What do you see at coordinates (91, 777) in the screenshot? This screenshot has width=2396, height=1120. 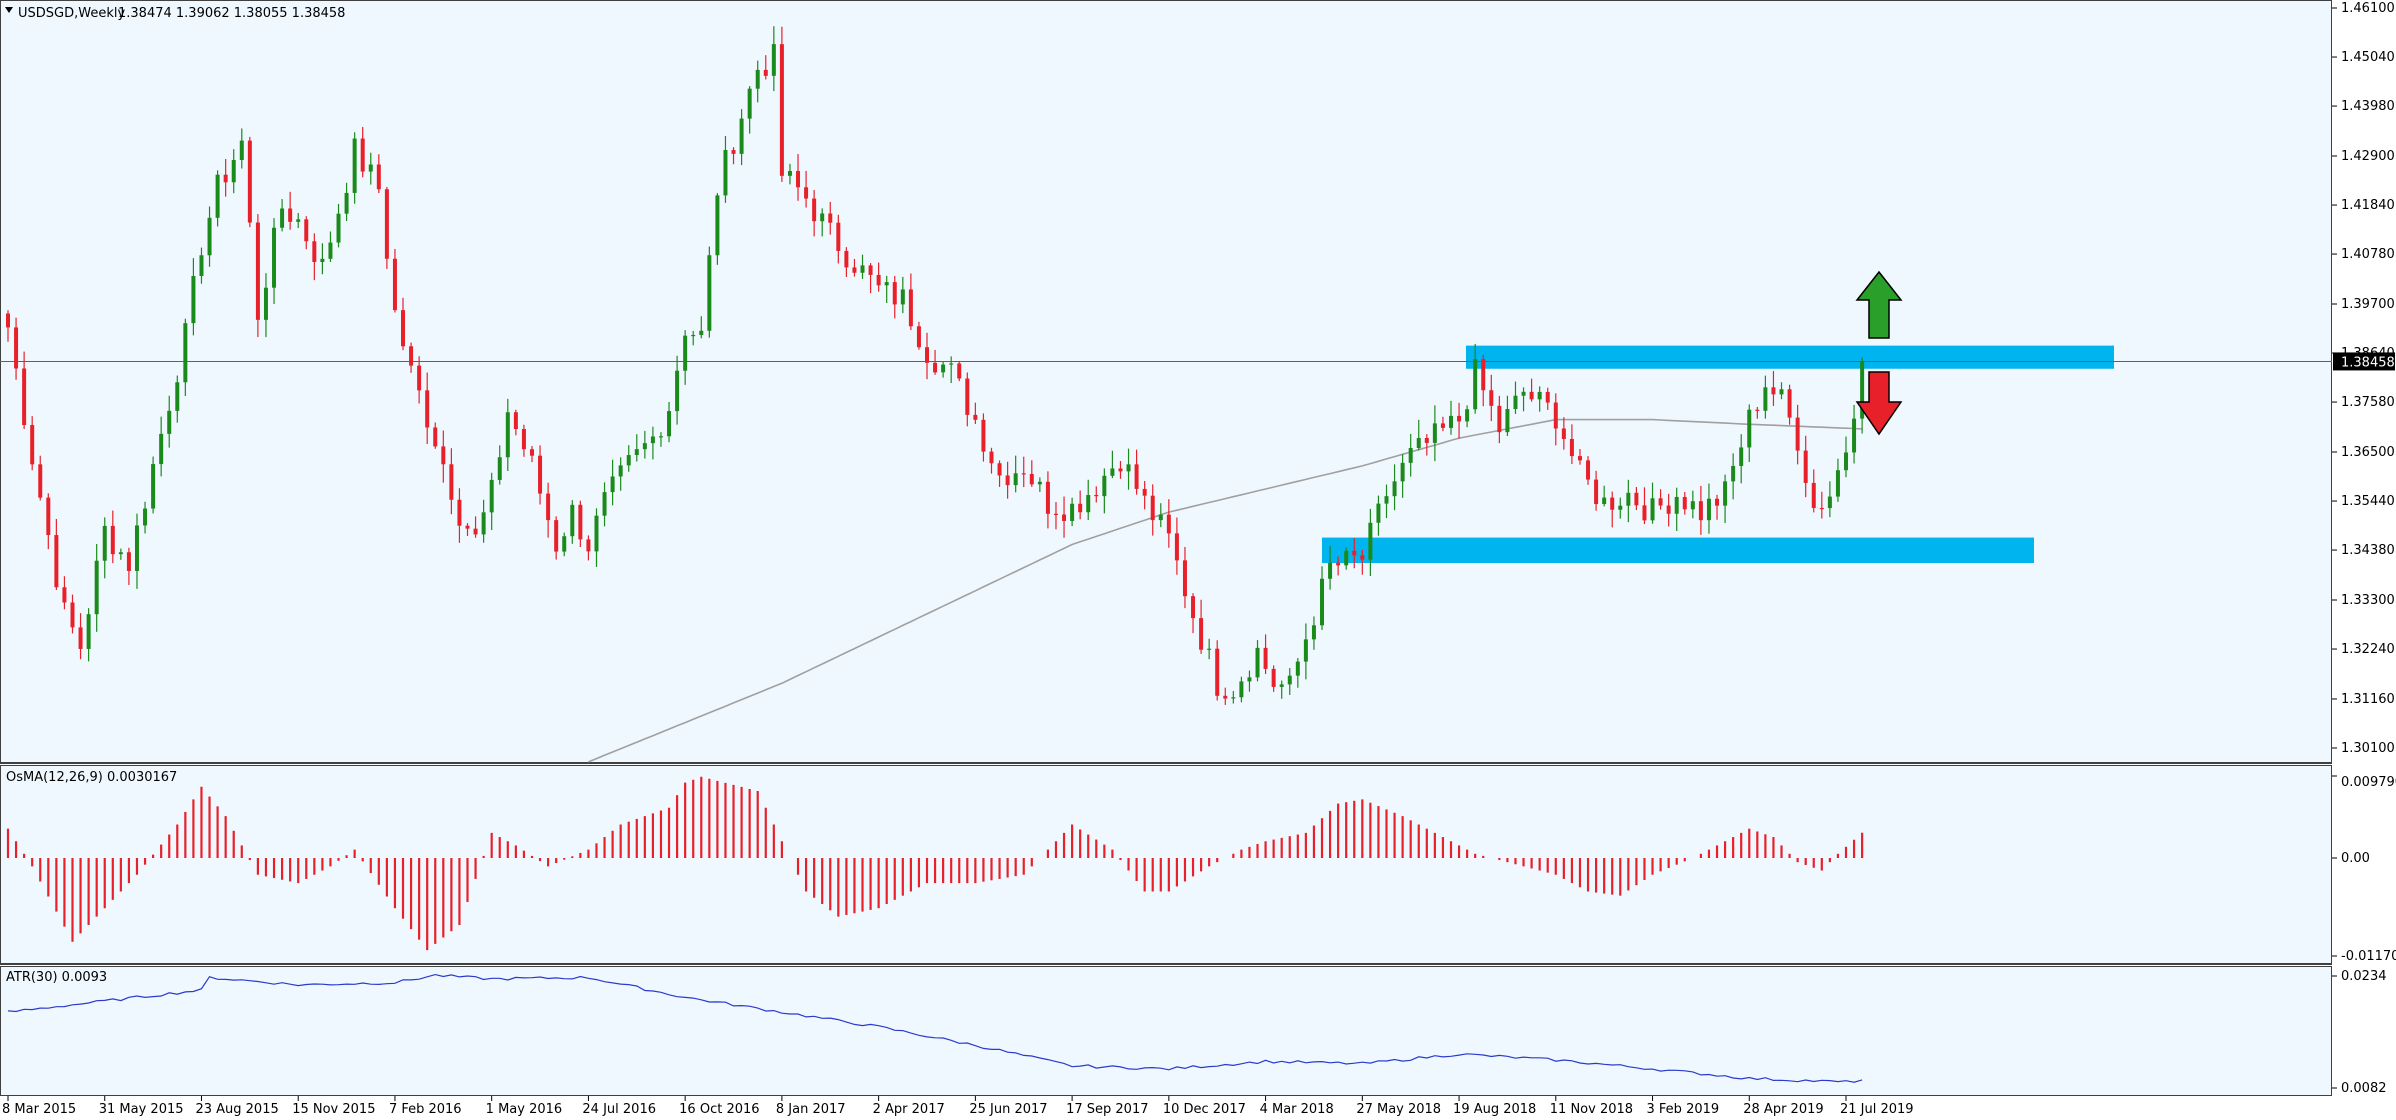 I see `osma-label: OsMA(12,26,9) 0.0030167` at bounding box center [91, 777].